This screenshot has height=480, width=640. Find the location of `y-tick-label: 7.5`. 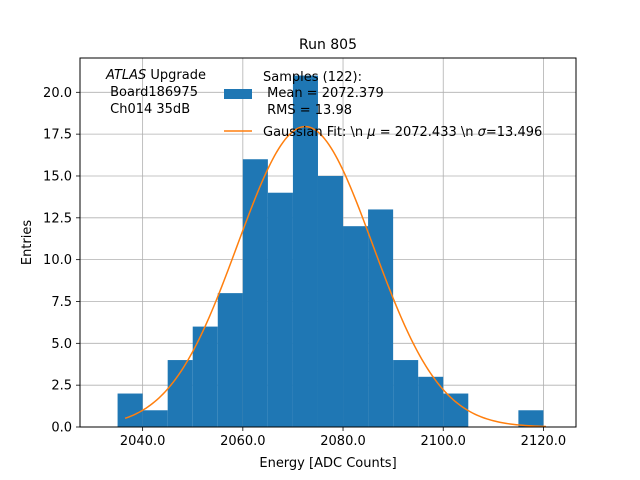

y-tick-label: 7.5 is located at coordinates (61, 302).